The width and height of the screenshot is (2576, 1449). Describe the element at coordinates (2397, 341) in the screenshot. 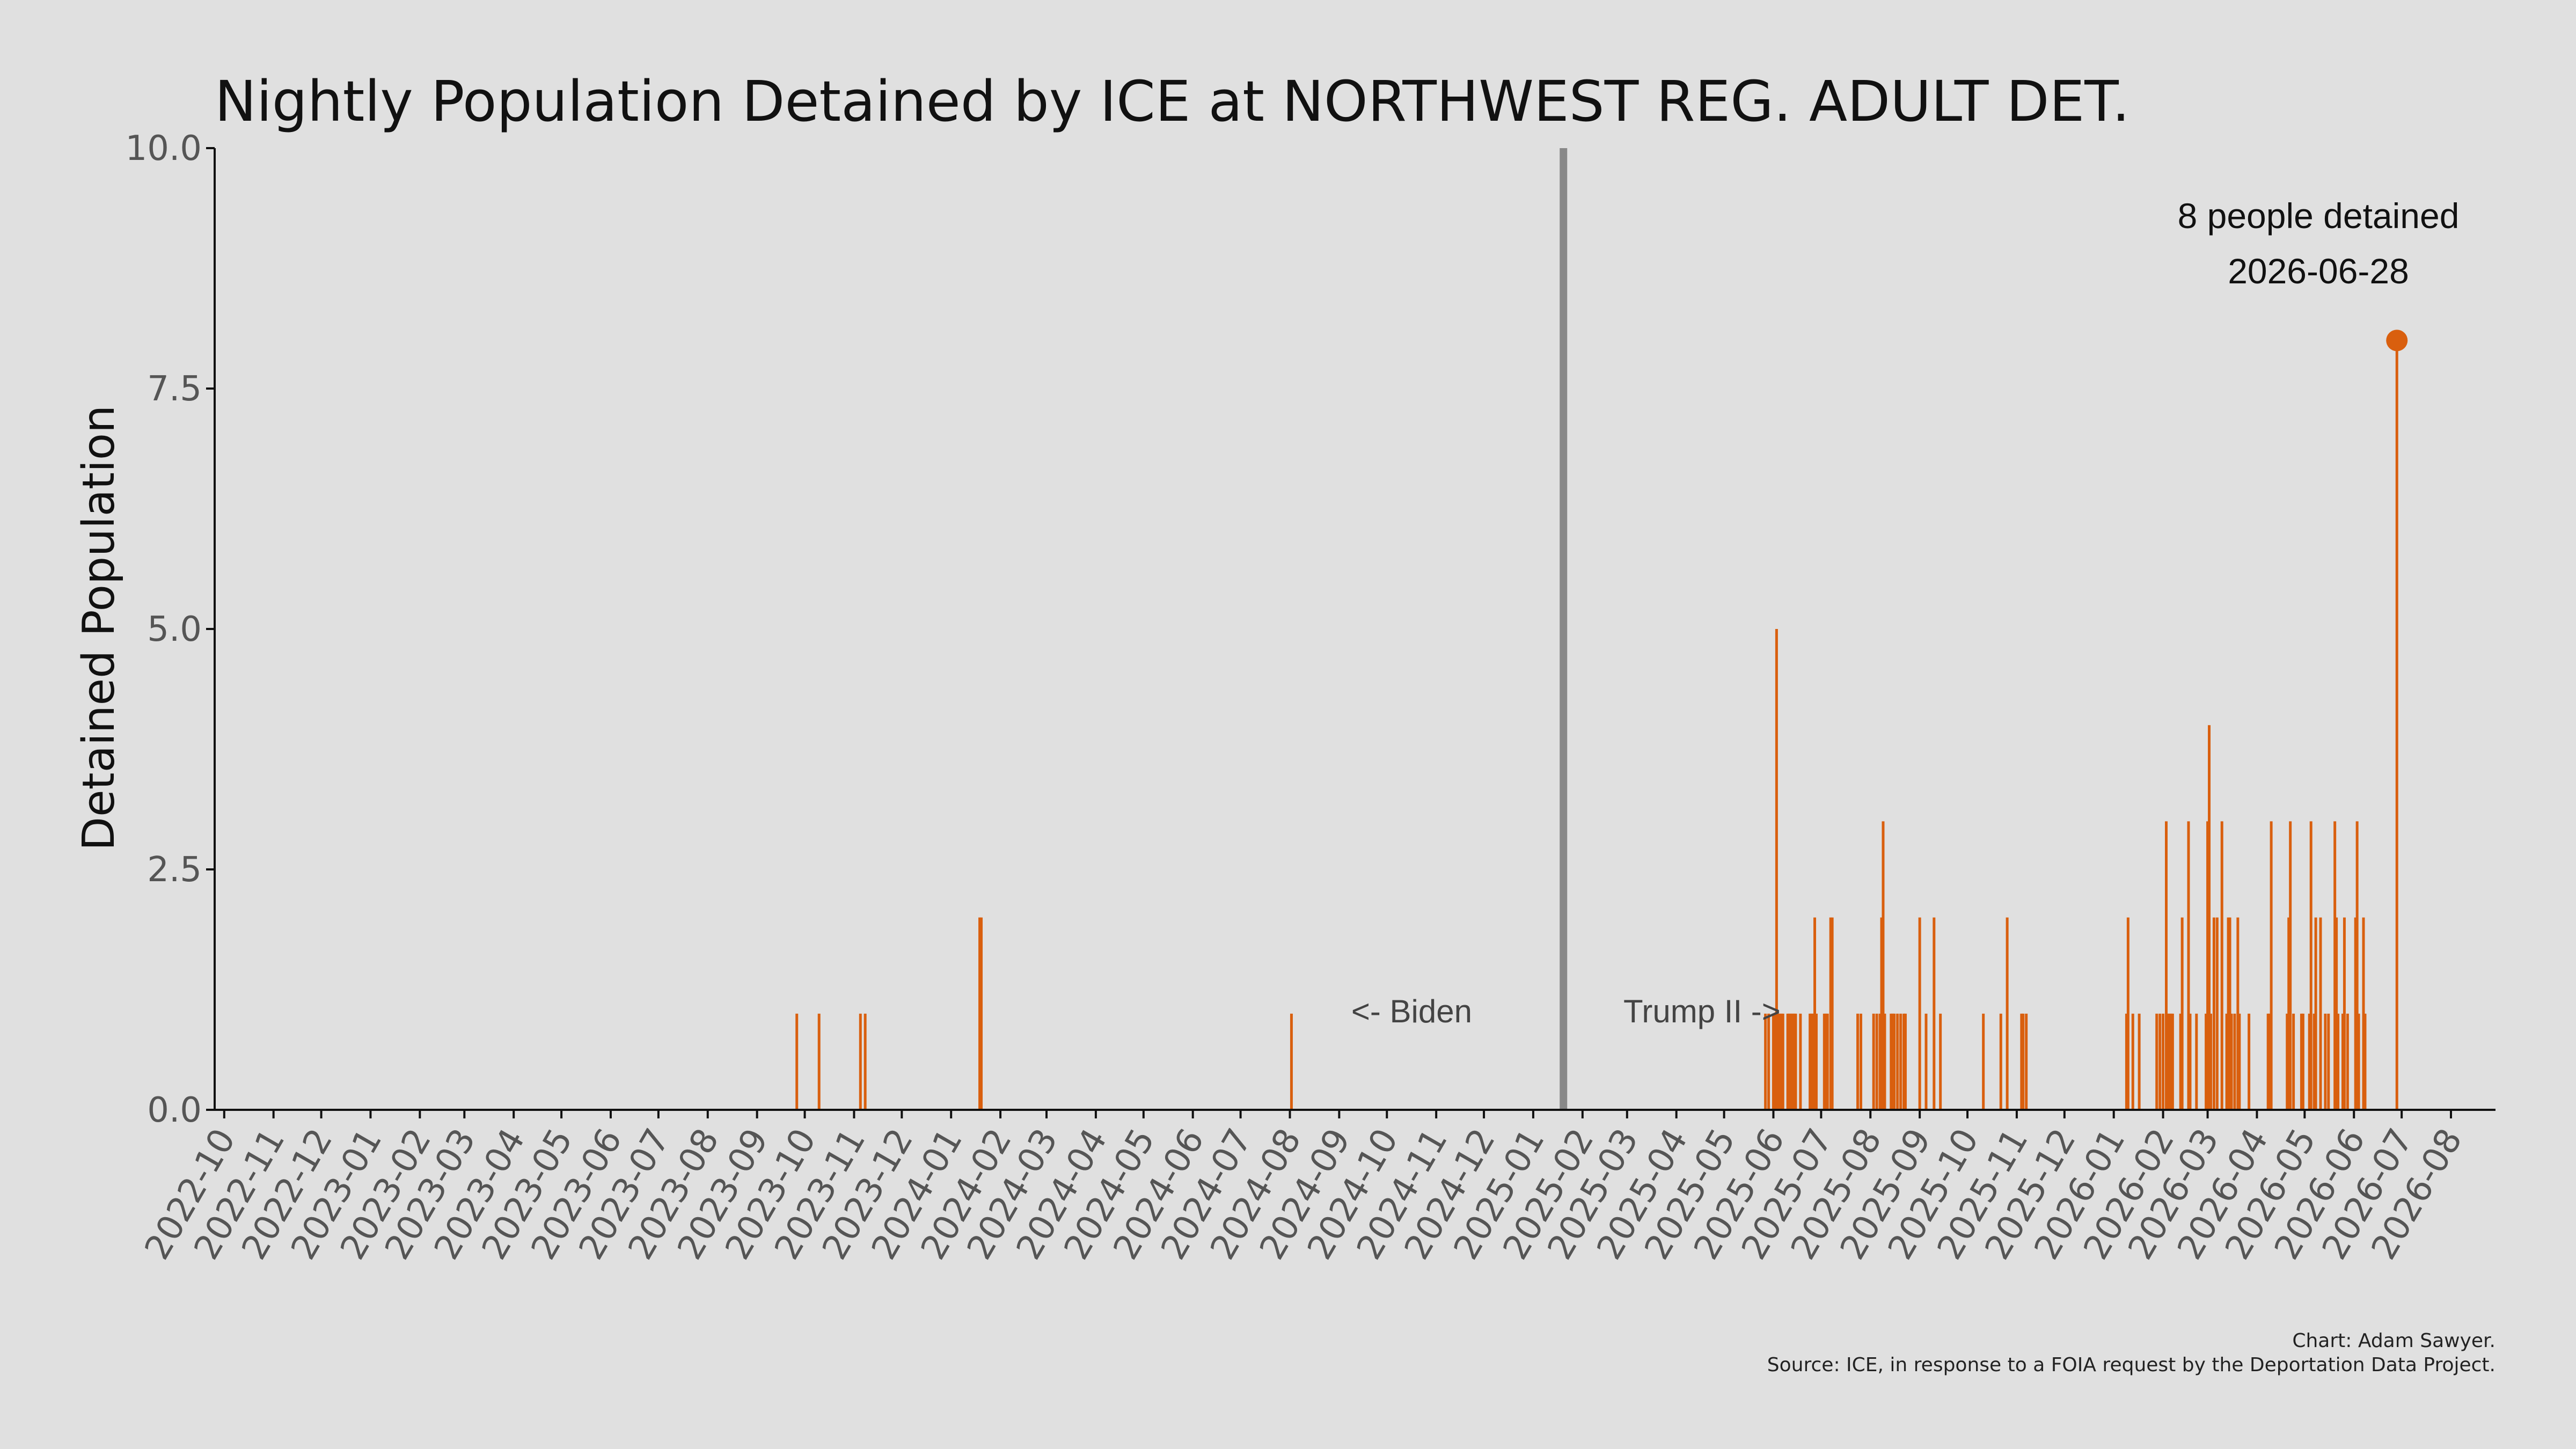

I see `peak-marker` at that location.